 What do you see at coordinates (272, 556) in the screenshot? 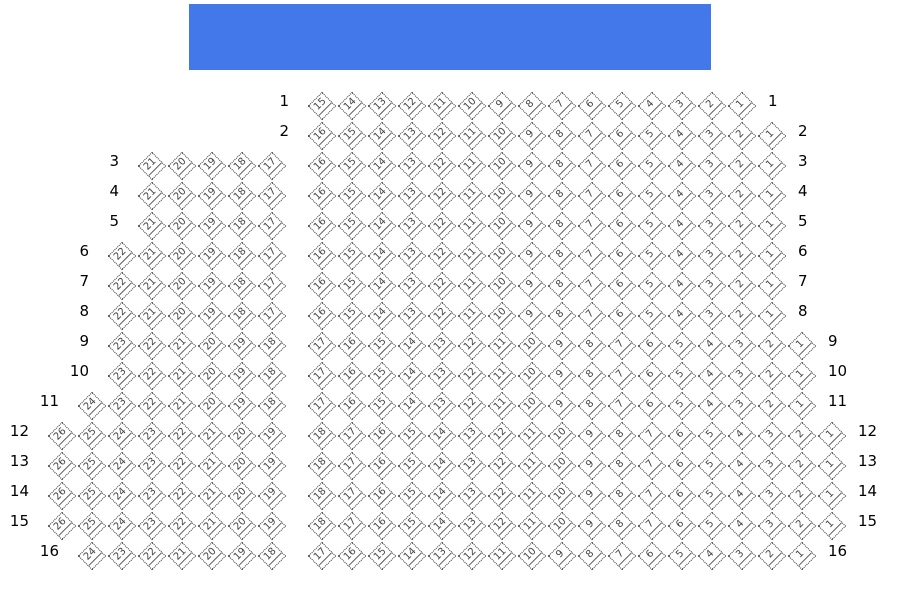
I see `seat: 18` at bounding box center [272, 556].